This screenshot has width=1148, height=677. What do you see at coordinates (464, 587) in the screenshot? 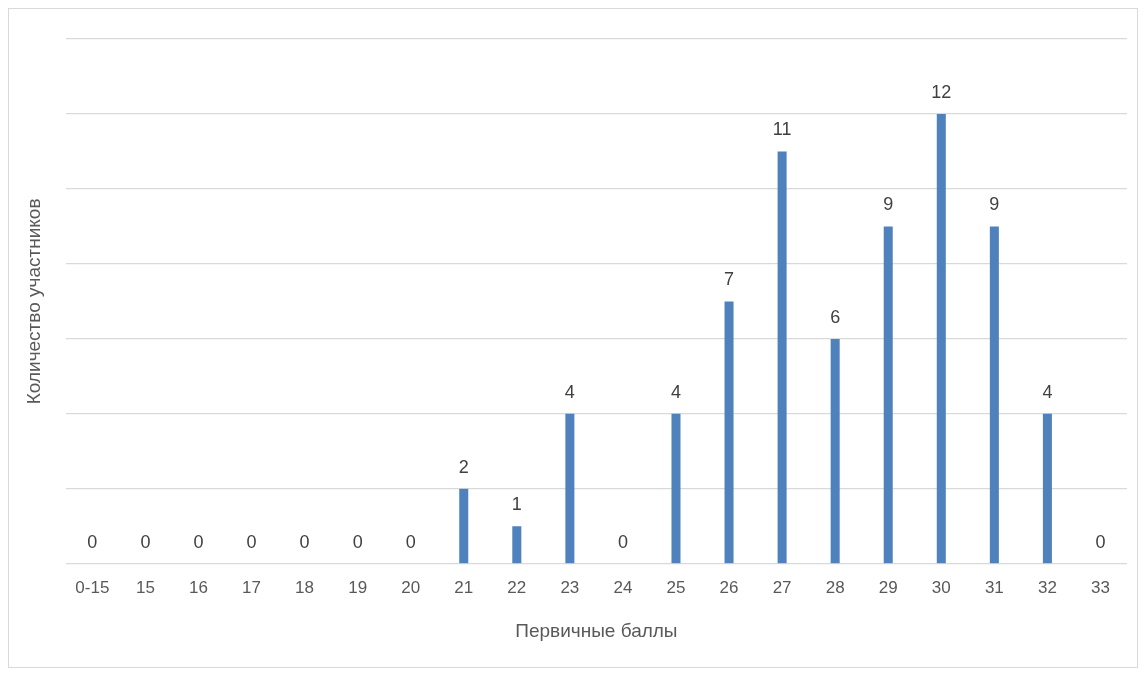
I see `x-tick-label: 21` at bounding box center [464, 587].